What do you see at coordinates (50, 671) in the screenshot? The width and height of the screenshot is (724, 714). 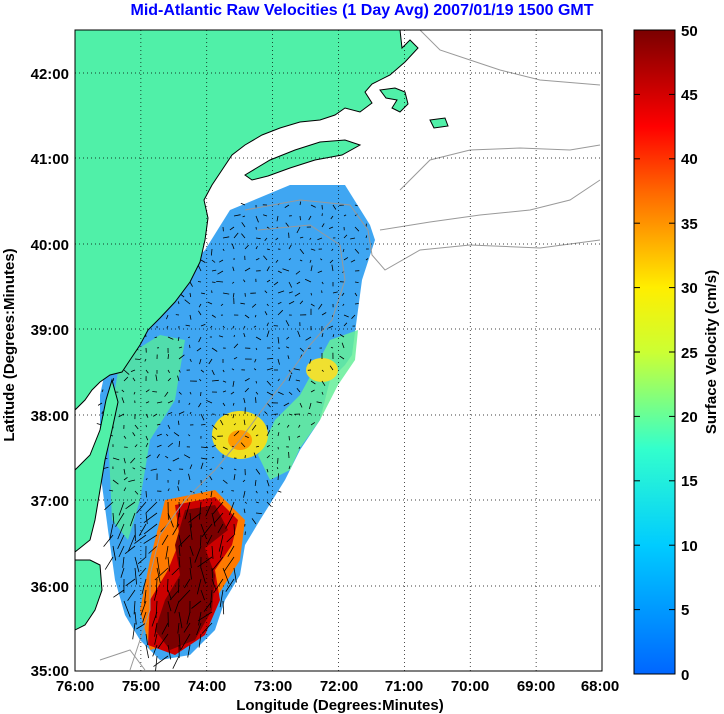 I see `y-tick-label: 35:00` at bounding box center [50, 671].